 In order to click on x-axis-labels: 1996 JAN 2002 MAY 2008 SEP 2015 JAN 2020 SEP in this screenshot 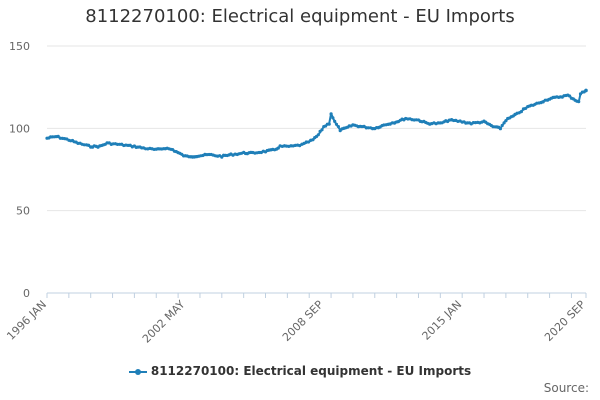, I will do `click(296, 322)`.